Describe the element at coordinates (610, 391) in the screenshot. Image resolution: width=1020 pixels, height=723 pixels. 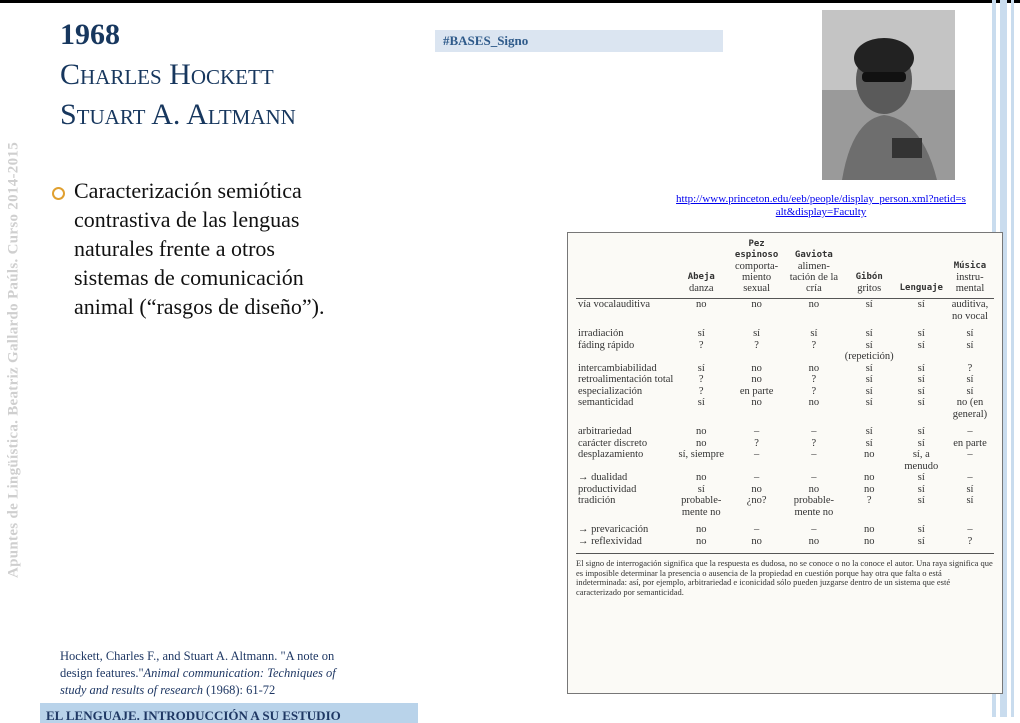
I see `row-label: especialización` at that location.